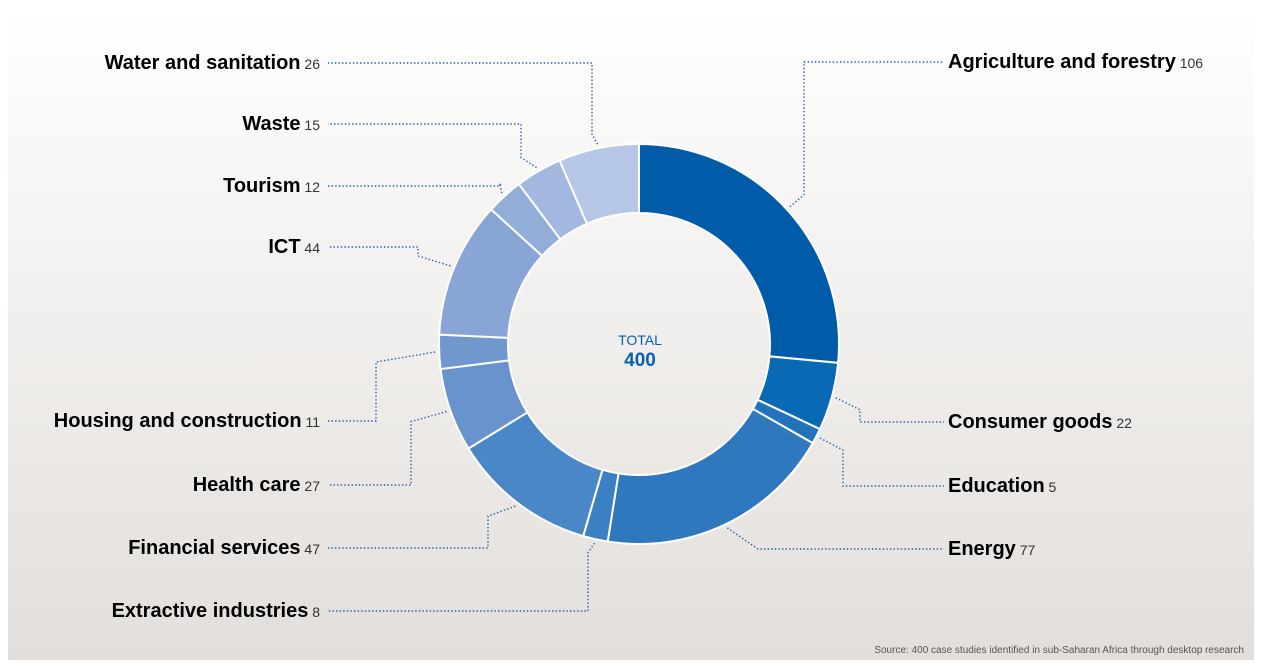 The width and height of the screenshot is (1262, 668). What do you see at coordinates (311, 64) in the screenshot?
I see `label-value: 26` at bounding box center [311, 64].